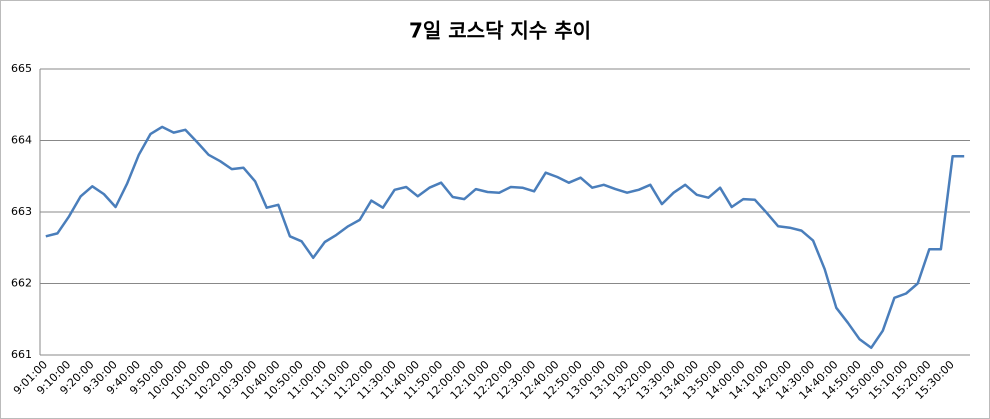 This screenshot has height=419, width=990. Describe the element at coordinates (21, 68) in the screenshot. I see `y-tick-label: 665` at that location.